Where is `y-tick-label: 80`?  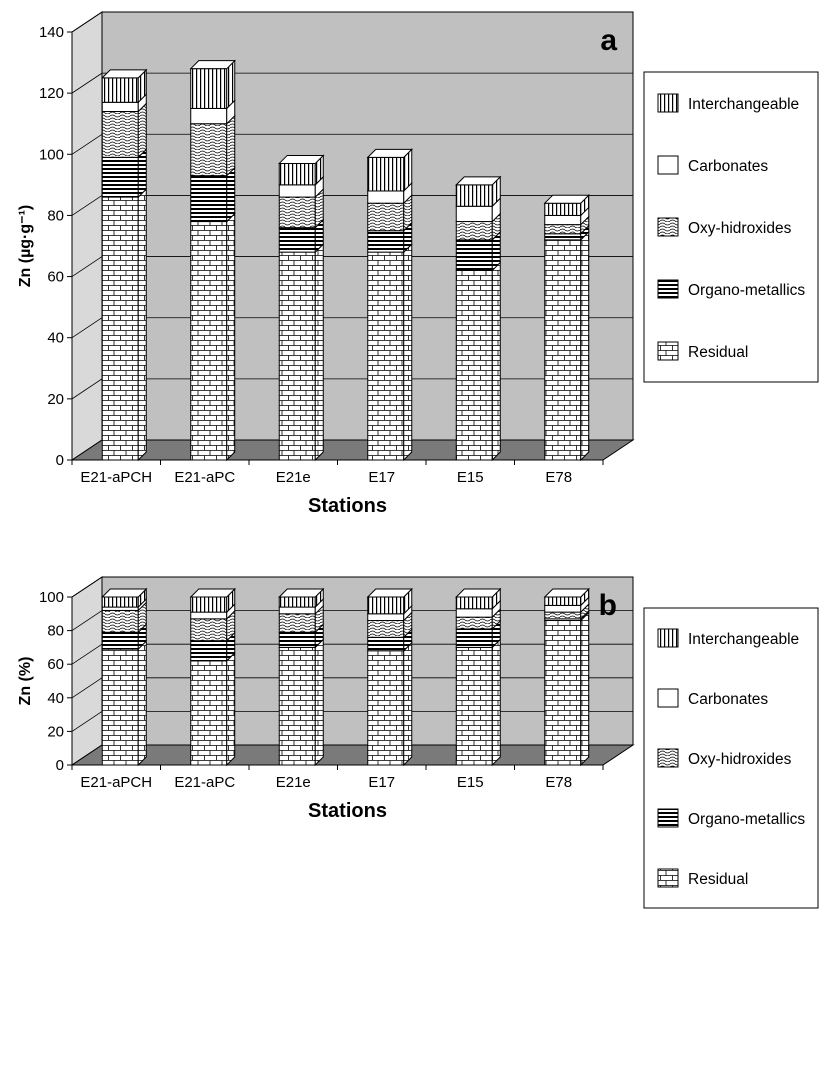 y-tick-label: 80 is located at coordinates (55, 215).